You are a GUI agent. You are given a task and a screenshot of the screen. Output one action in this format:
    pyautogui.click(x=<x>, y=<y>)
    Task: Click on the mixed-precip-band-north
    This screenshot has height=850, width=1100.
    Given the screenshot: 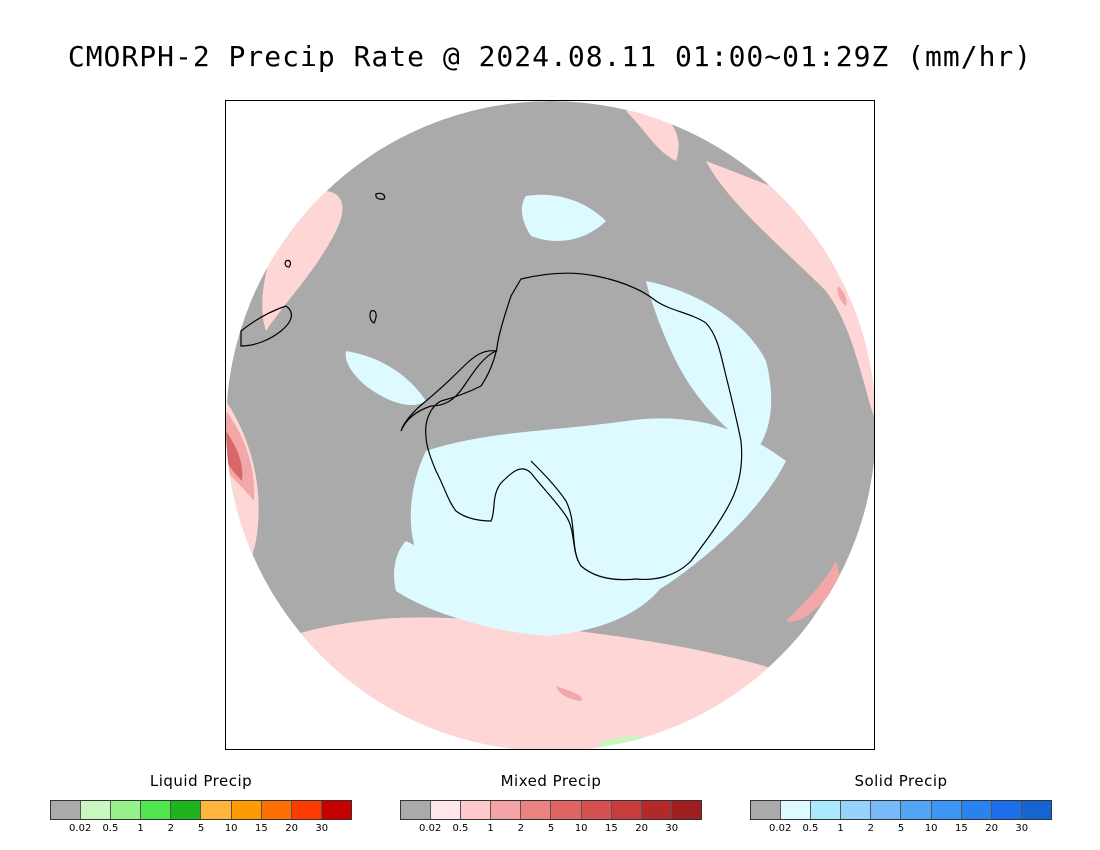 What is the action you would take?
    pyautogui.click(x=652, y=131)
    